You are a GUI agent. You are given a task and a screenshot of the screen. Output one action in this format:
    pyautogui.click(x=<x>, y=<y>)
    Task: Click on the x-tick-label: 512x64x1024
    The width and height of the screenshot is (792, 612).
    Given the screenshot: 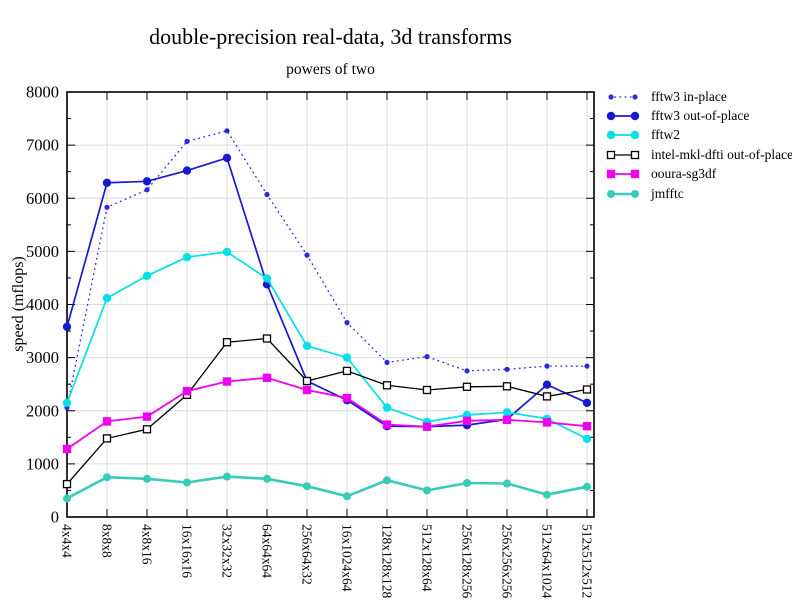 What is the action you would take?
    pyautogui.click(x=547, y=561)
    